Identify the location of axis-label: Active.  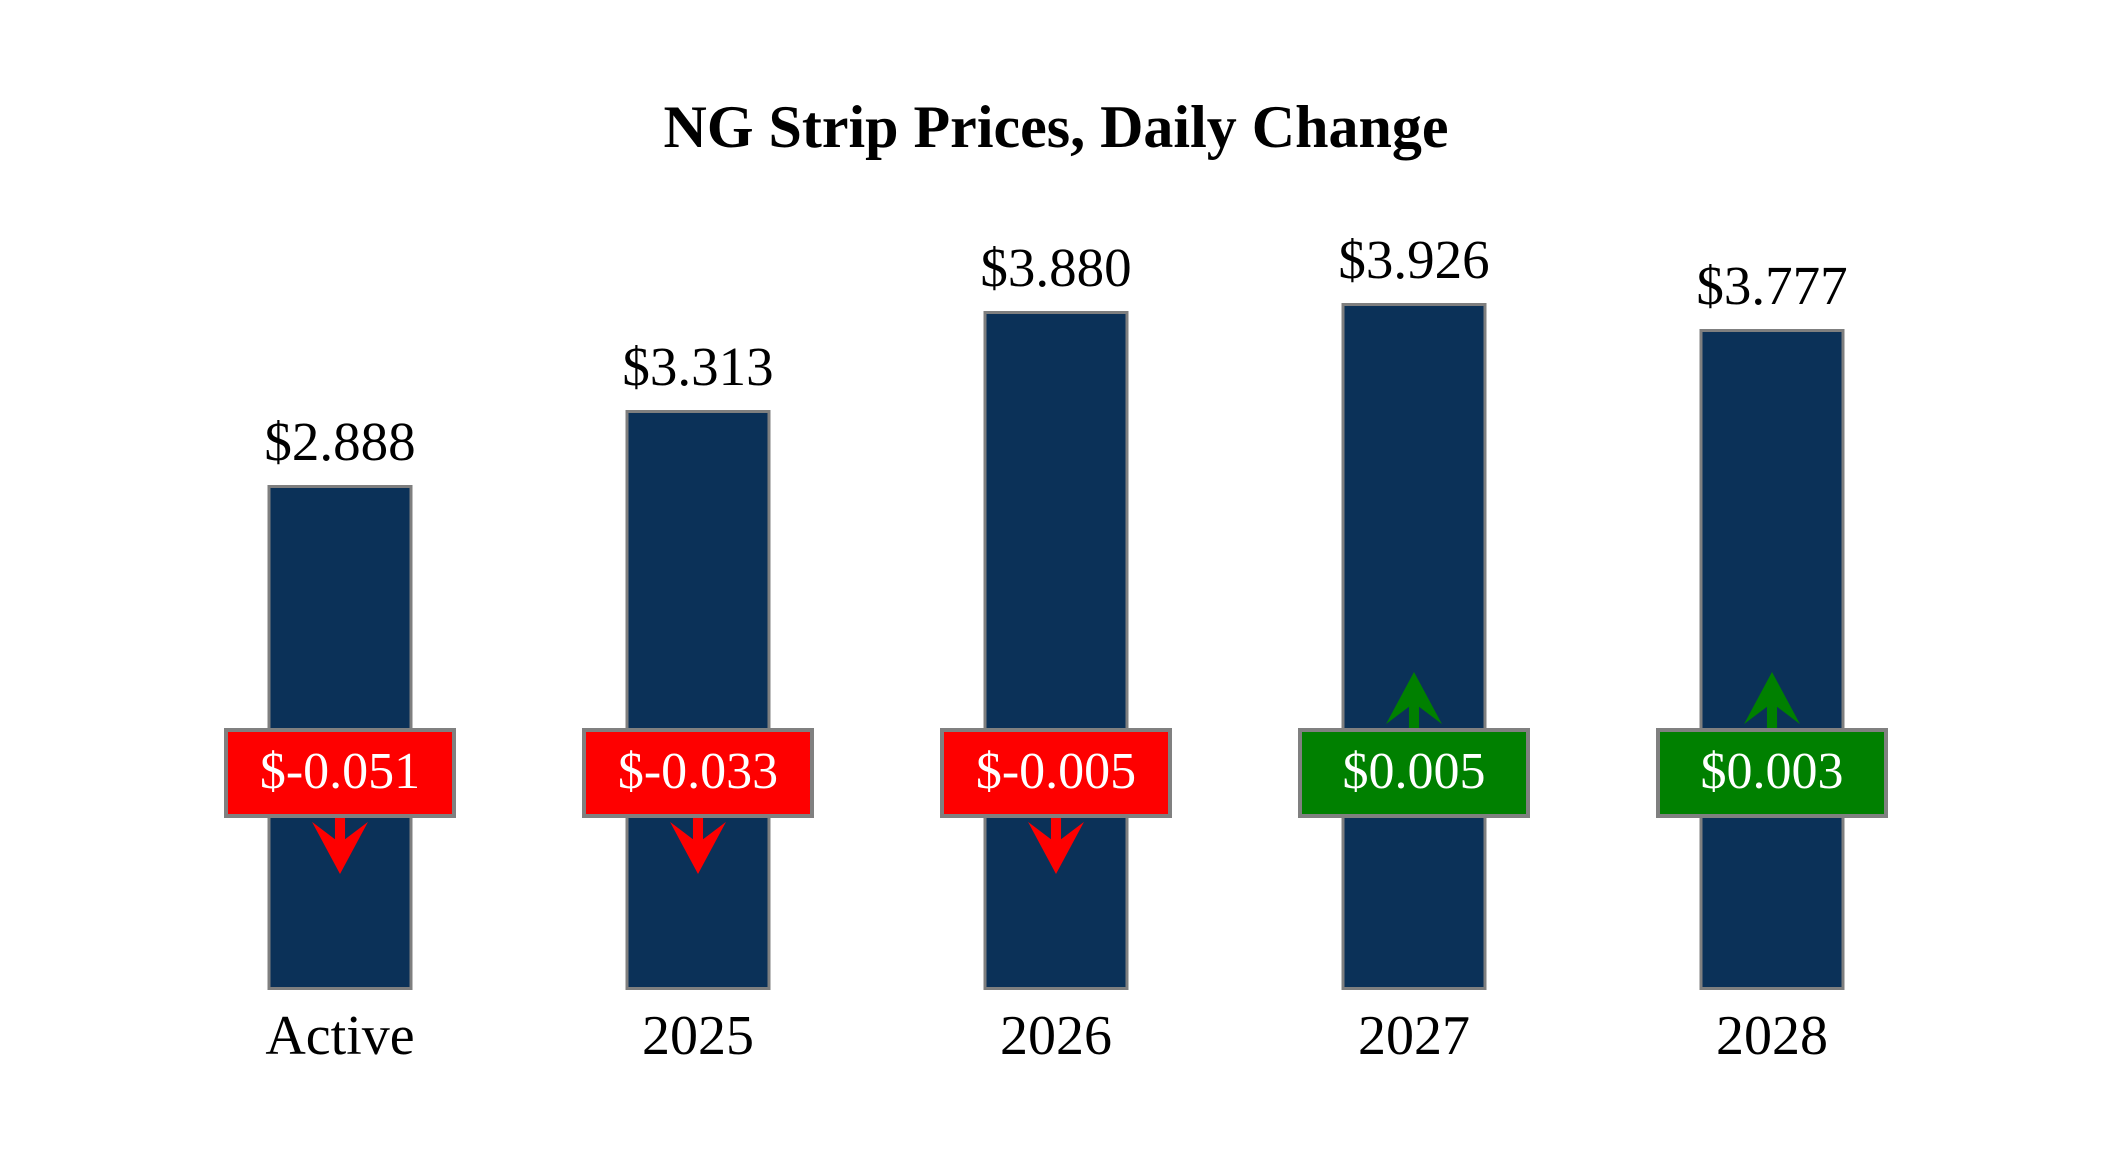
(340, 1036).